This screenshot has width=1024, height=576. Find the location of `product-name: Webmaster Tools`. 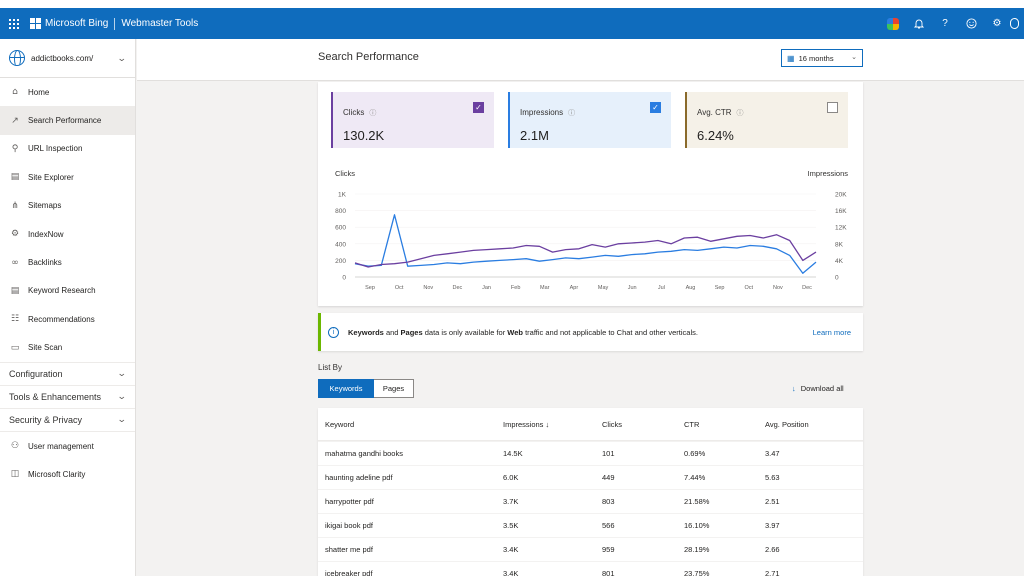

product-name: Webmaster Tools is located at coordinates (160, 23).